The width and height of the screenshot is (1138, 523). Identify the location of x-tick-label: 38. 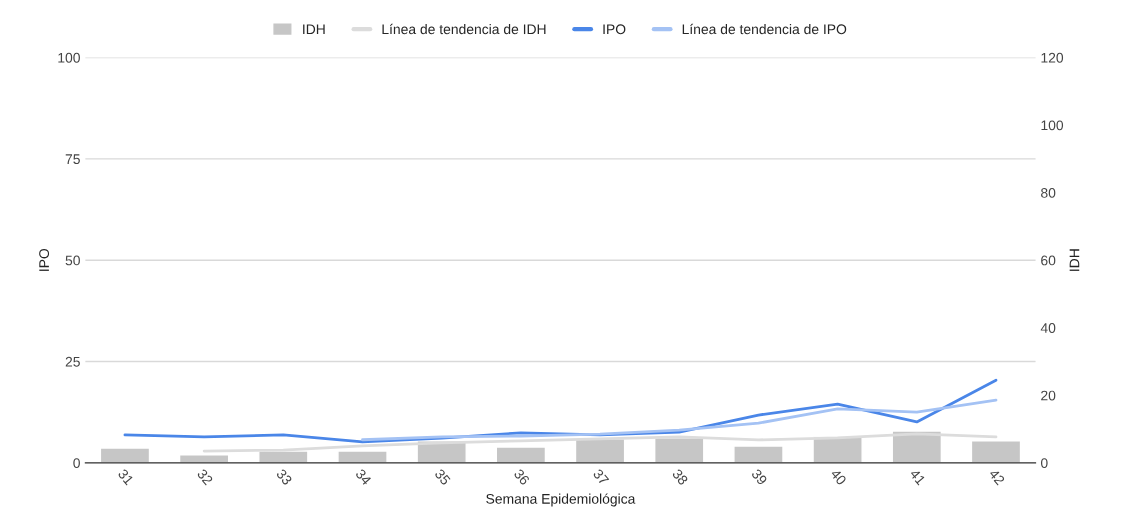
(680, 477).